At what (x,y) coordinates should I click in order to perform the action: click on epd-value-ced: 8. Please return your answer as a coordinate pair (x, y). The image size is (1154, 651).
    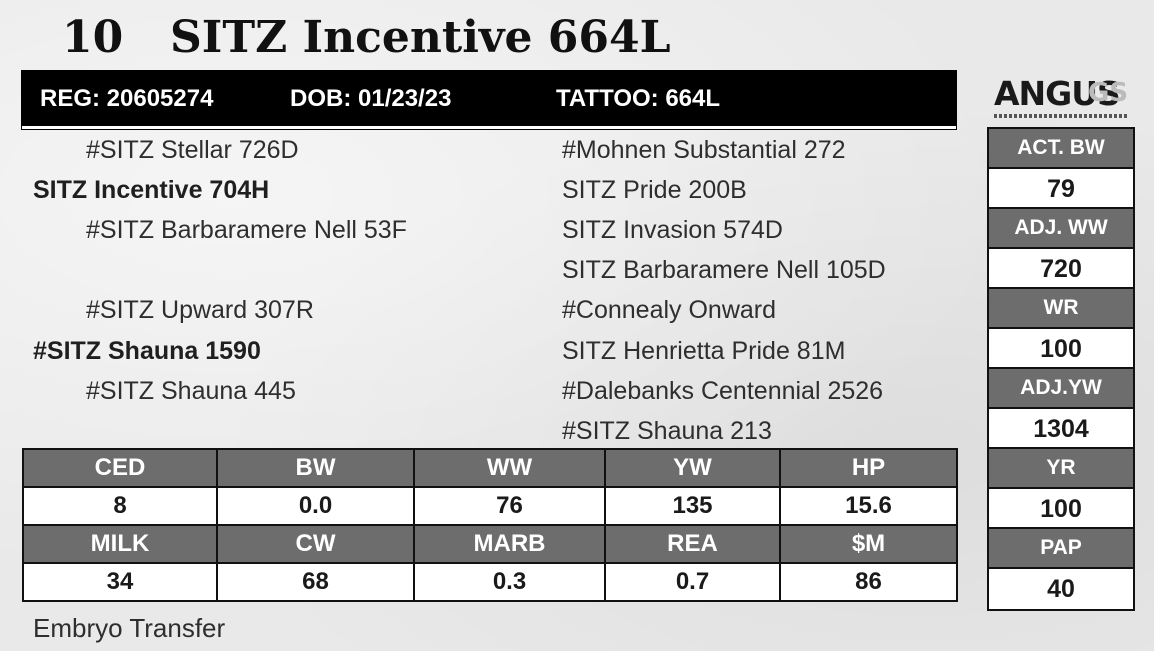
    Looking at the image, I should click on (120, 506).